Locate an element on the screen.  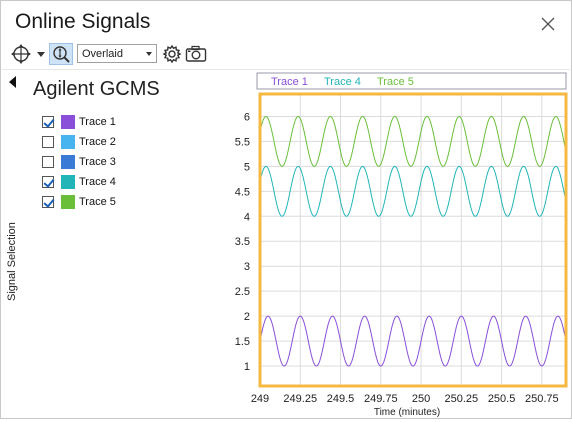
chart-legend is located at coordinates (411, 81).